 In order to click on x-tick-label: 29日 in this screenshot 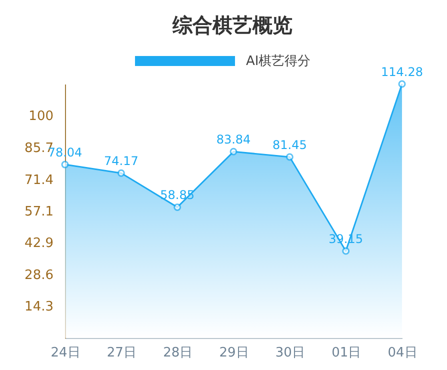, I will do `click(234, 353)`.